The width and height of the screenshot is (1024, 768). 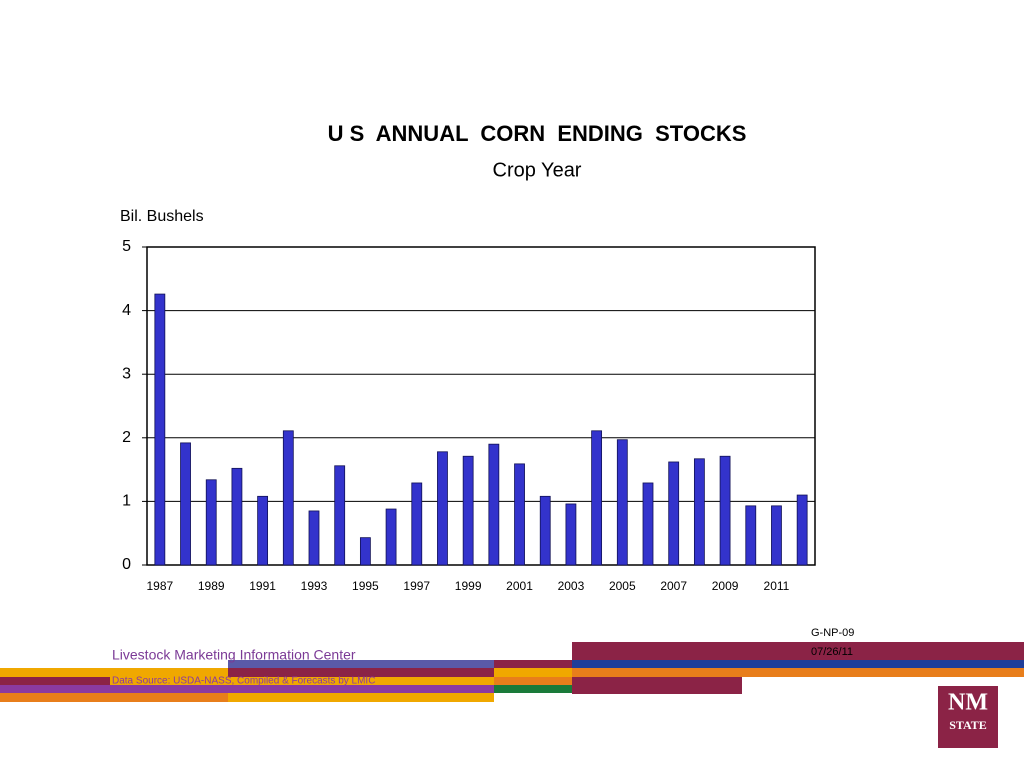 I want to click on x-tick-label: 2003, so click(x=571, y=586).